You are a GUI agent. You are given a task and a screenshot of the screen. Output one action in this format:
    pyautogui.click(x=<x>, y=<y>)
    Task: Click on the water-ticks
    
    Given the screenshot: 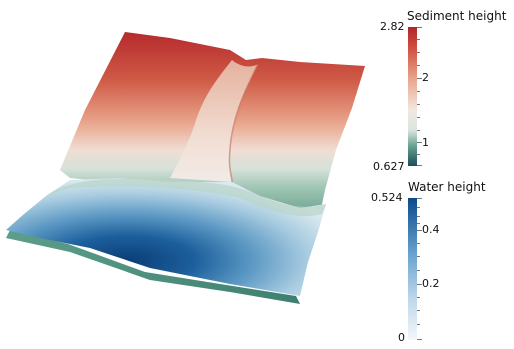 What is the action you would take?
    pyautogui.click(x=419, y=269)
    